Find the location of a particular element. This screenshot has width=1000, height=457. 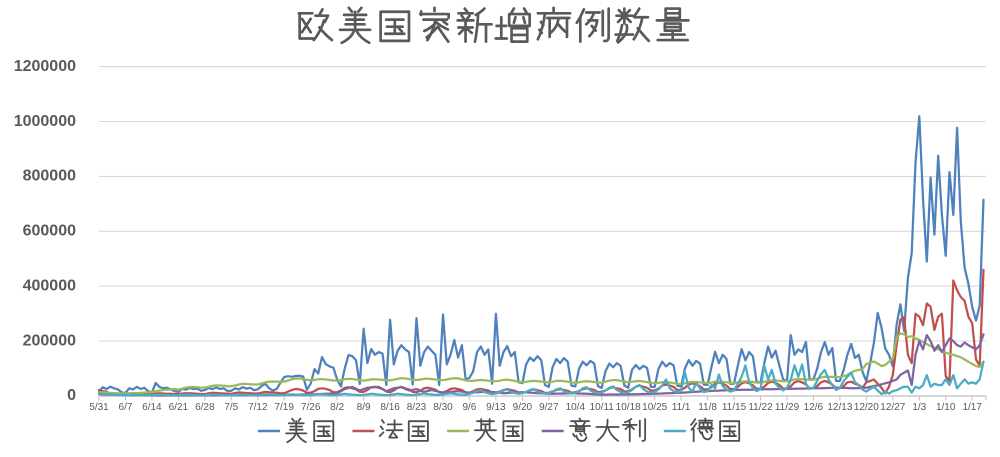

svg-text: 1000000 is located at coordinates (45, 121).